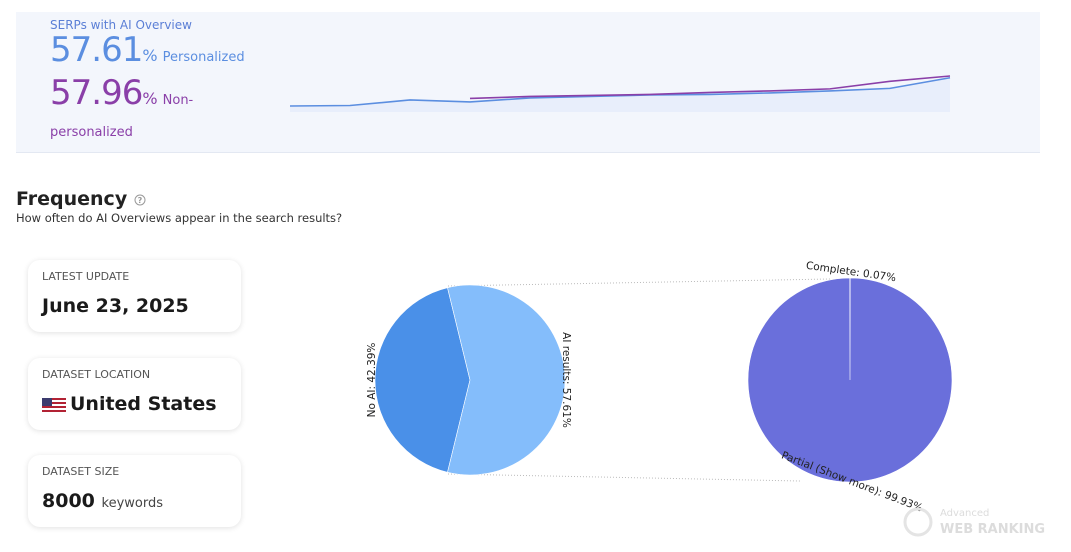  What do you see at coordinates (96, 50) in the screenshot?
I see `personalized-value: 57.61` at bounding box center [96, 50].